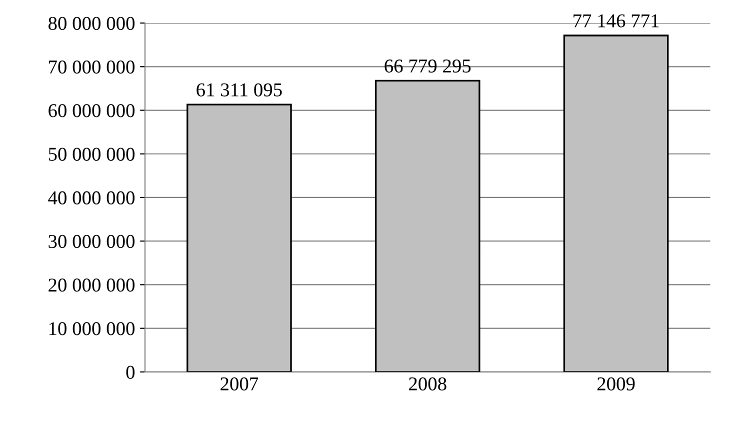  What do you see at coordinates (239, 89) in the screenshot?
I see `data-label: 61 311 095` at bounding box center [239, 89].